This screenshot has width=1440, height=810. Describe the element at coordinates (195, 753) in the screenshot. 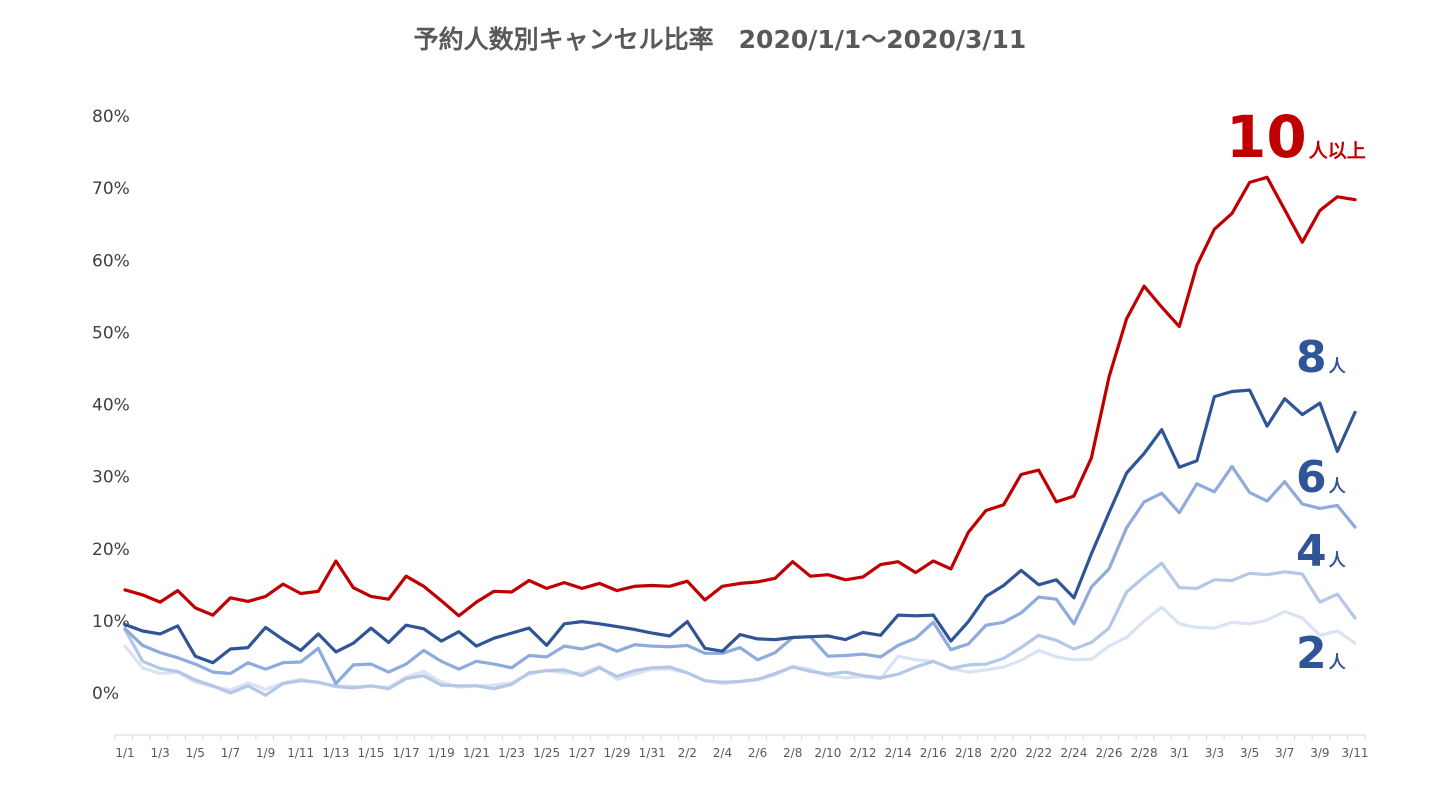

I see `x-tick-label: 1/5` at that location.